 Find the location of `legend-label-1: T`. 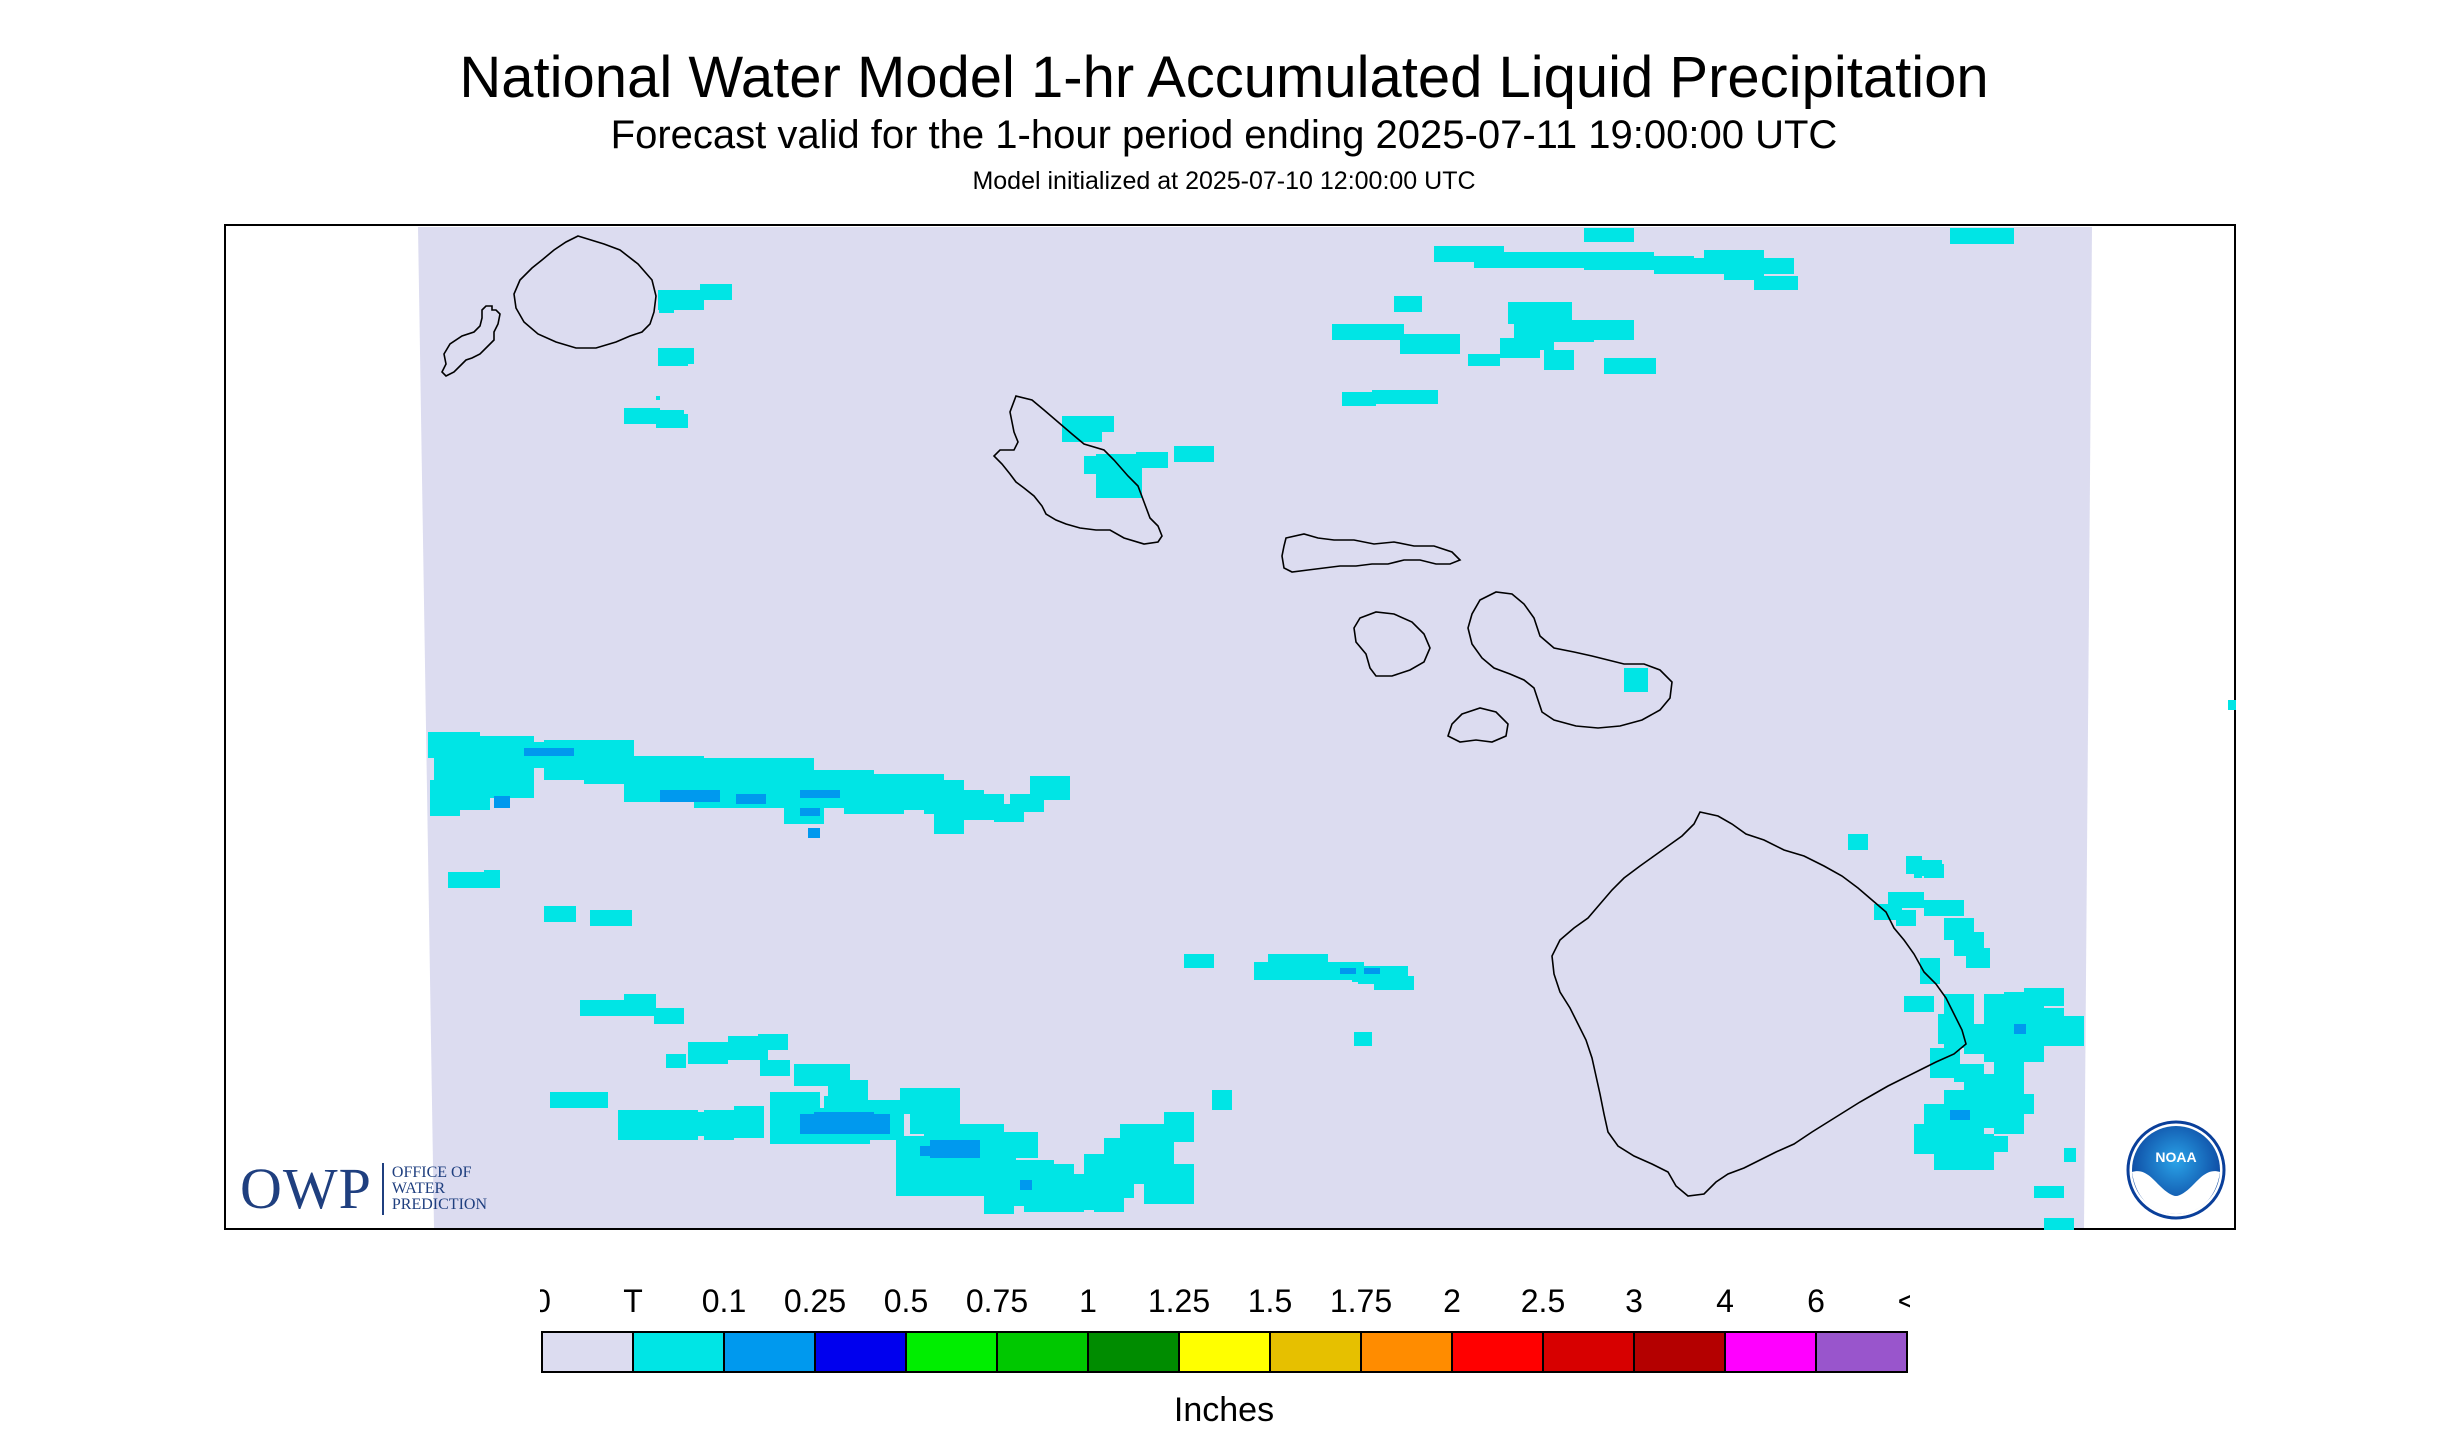

legend-label-1: T is located at coordinates (633, 1301).